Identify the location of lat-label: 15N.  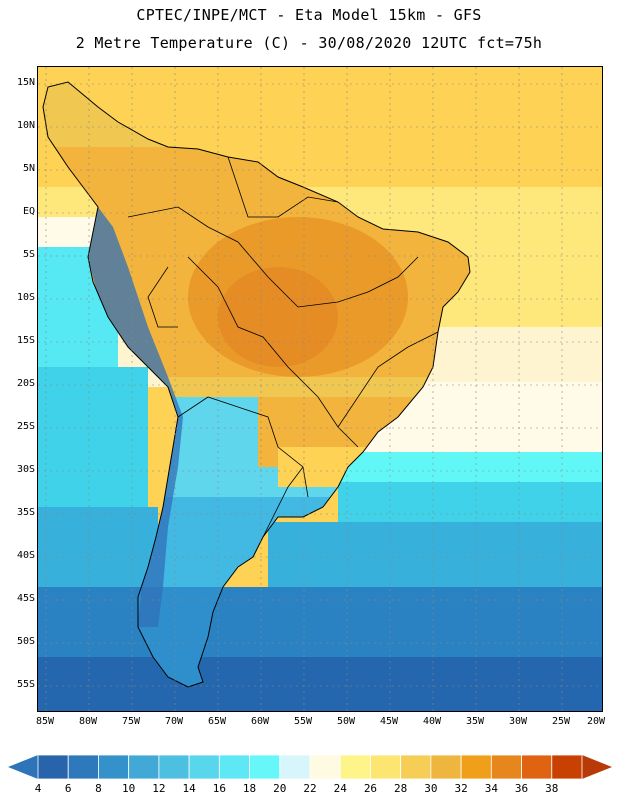
(25, 82).